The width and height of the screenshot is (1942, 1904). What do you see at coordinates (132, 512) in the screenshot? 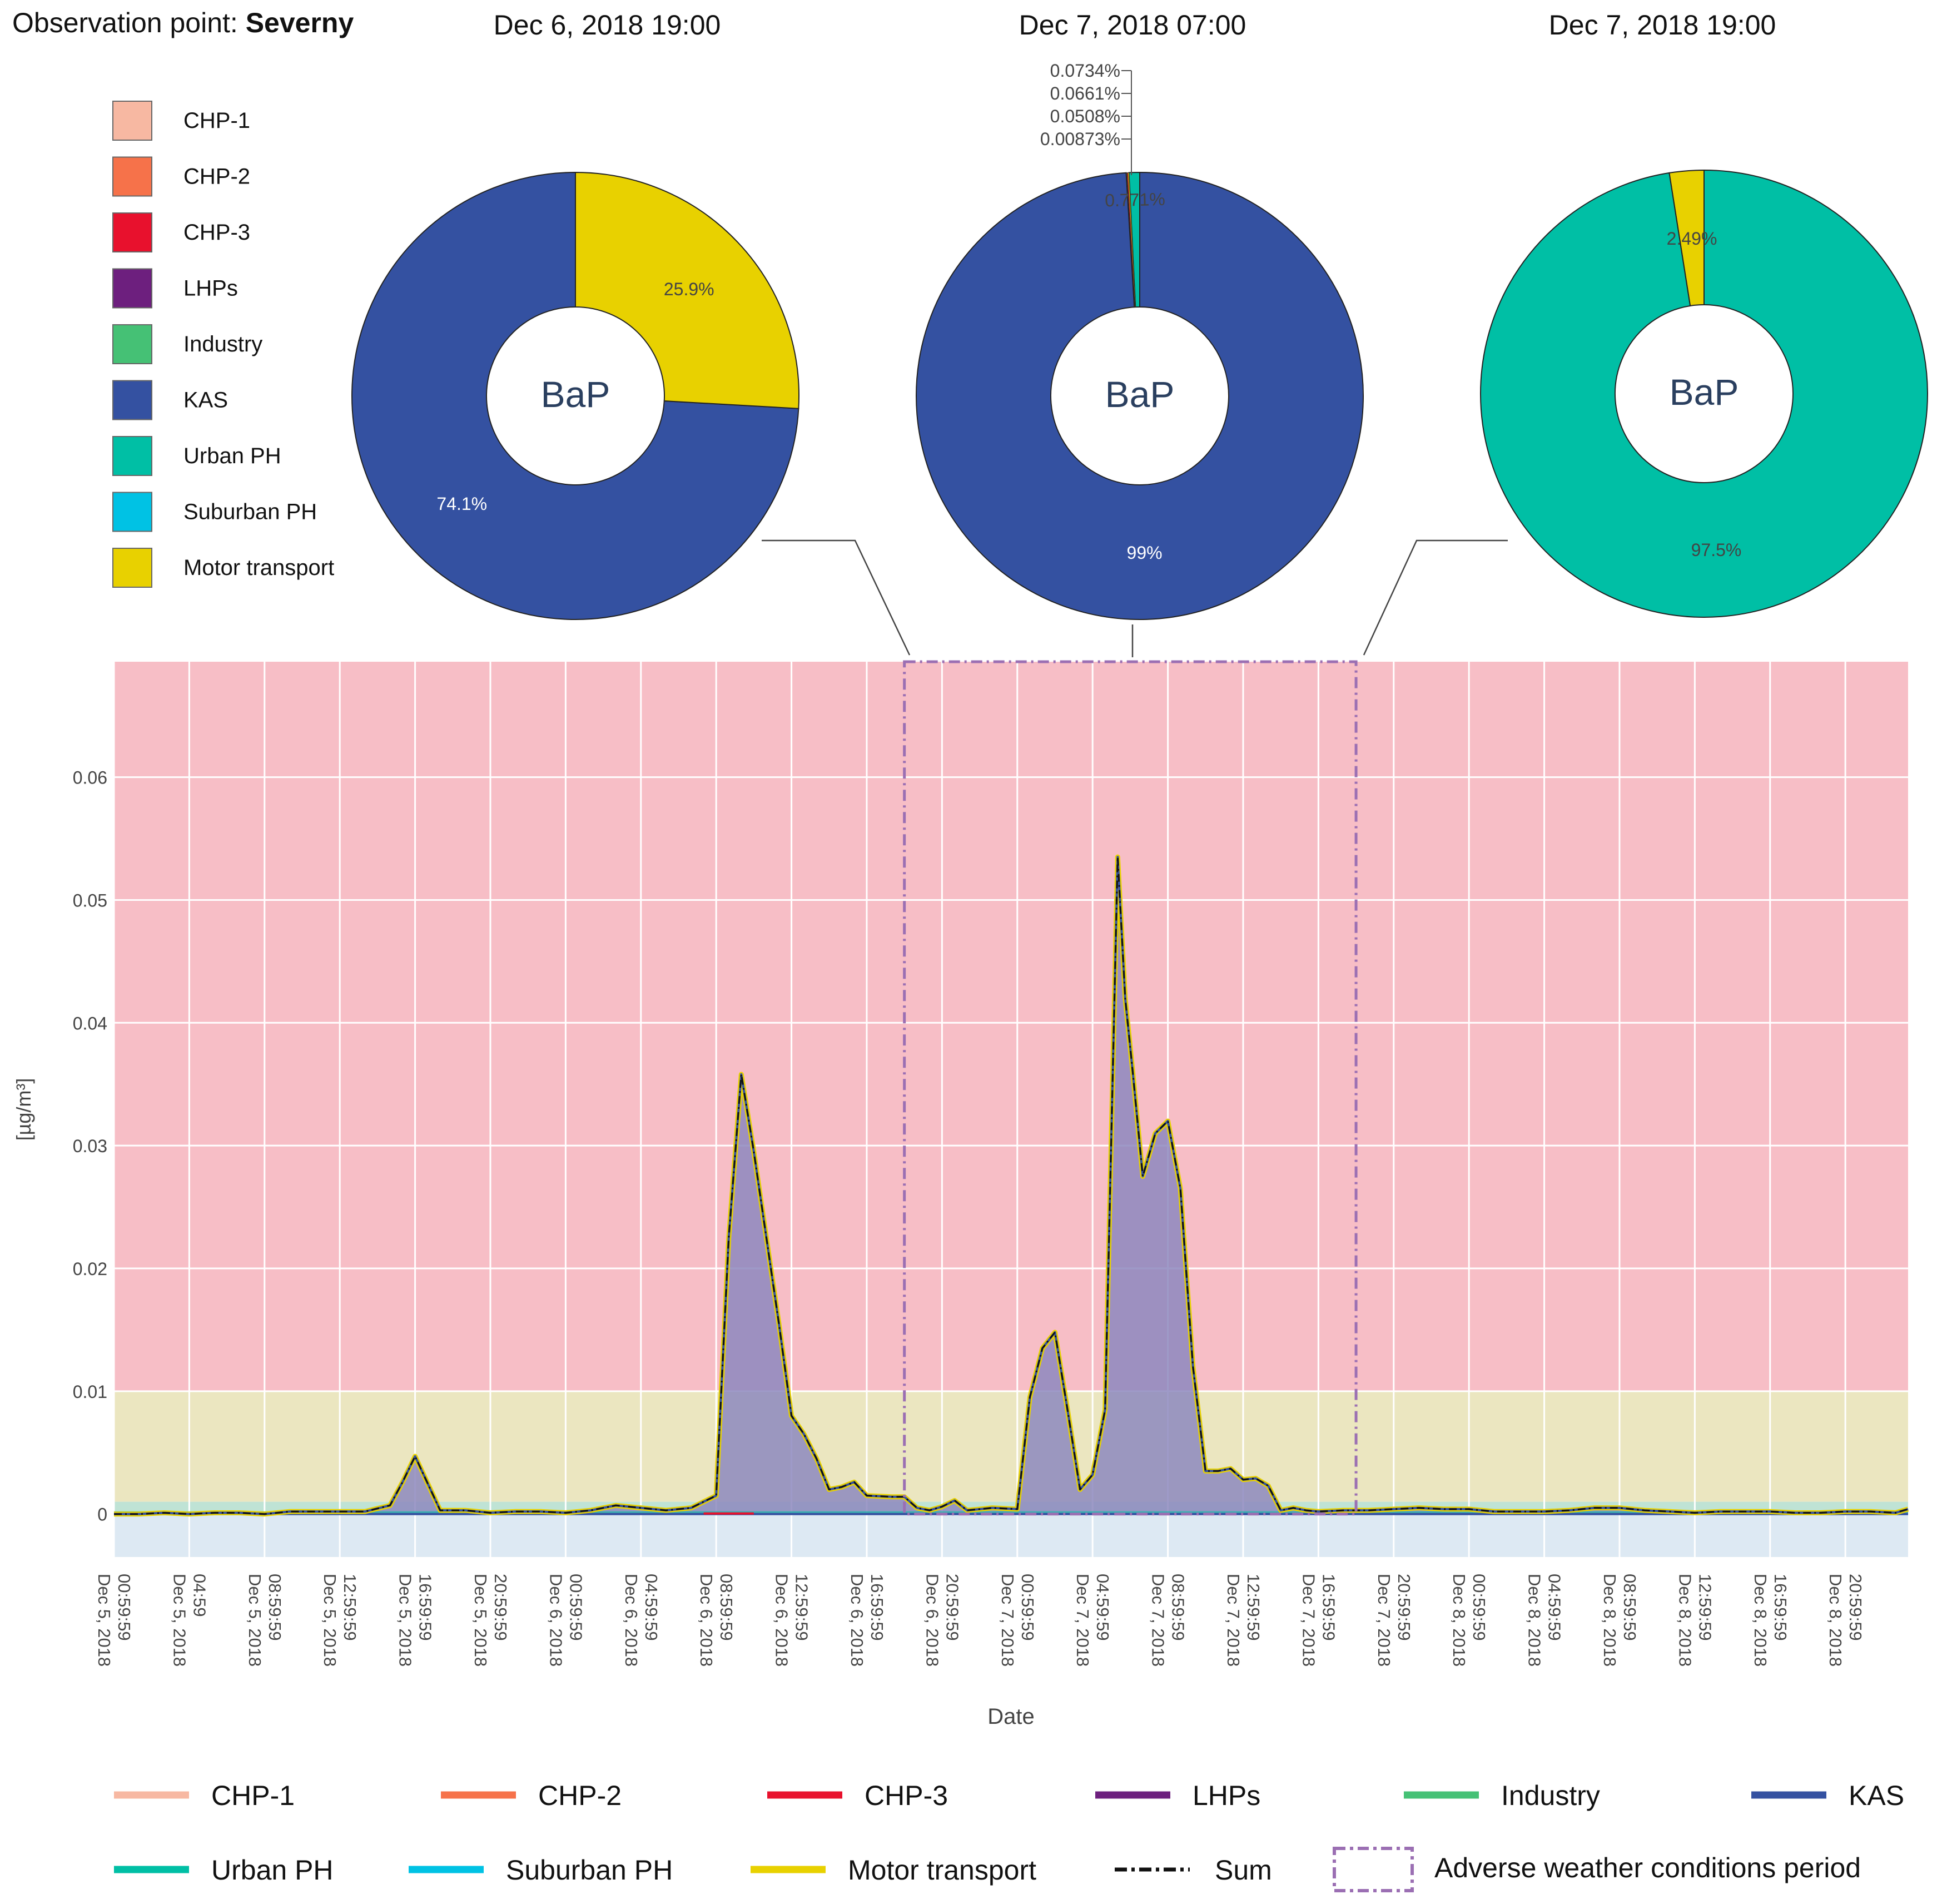
I see `side-legend-swatch-suburban-ph` at bounding box center [132, 512].